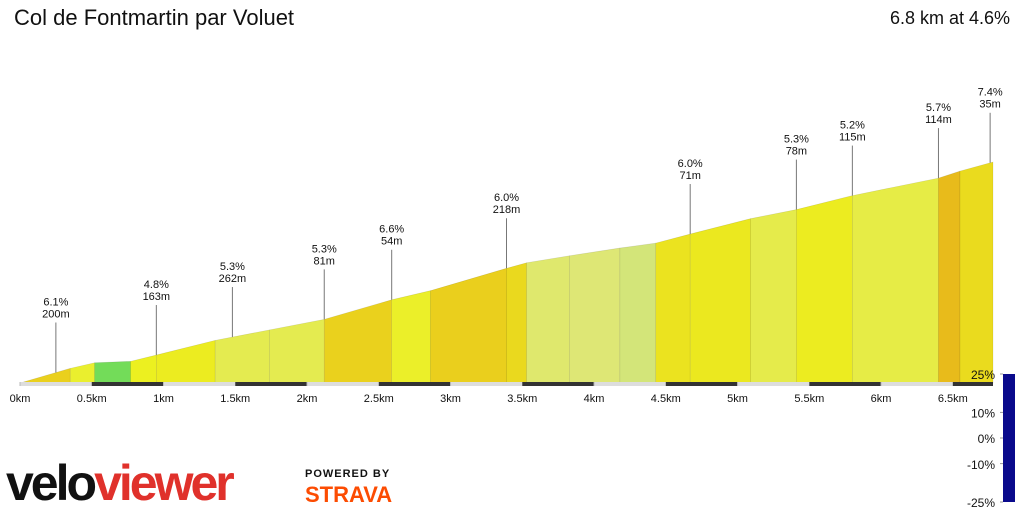  I want to click on chart-subtitle: 6.8 km at 4.6%, so click(950, 18).